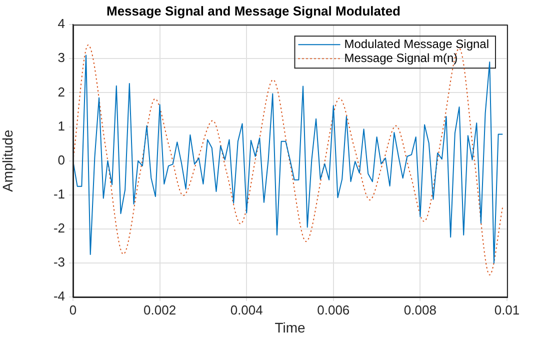  Describe the element at coordinates (246, 310) in the screenshot. I see `x-tick-label: 0.004` at that location.